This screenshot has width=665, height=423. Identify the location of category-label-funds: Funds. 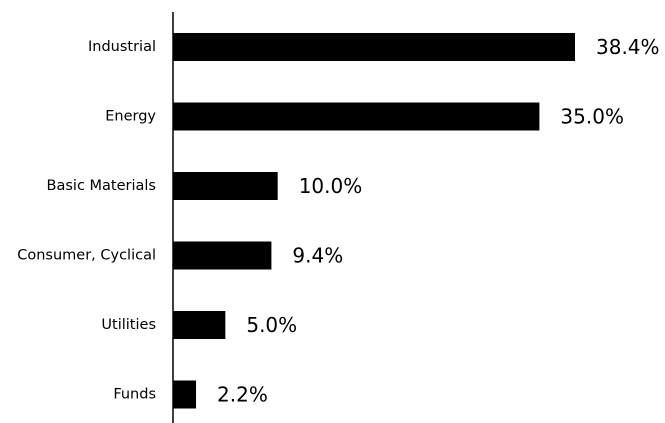
(134, 395).